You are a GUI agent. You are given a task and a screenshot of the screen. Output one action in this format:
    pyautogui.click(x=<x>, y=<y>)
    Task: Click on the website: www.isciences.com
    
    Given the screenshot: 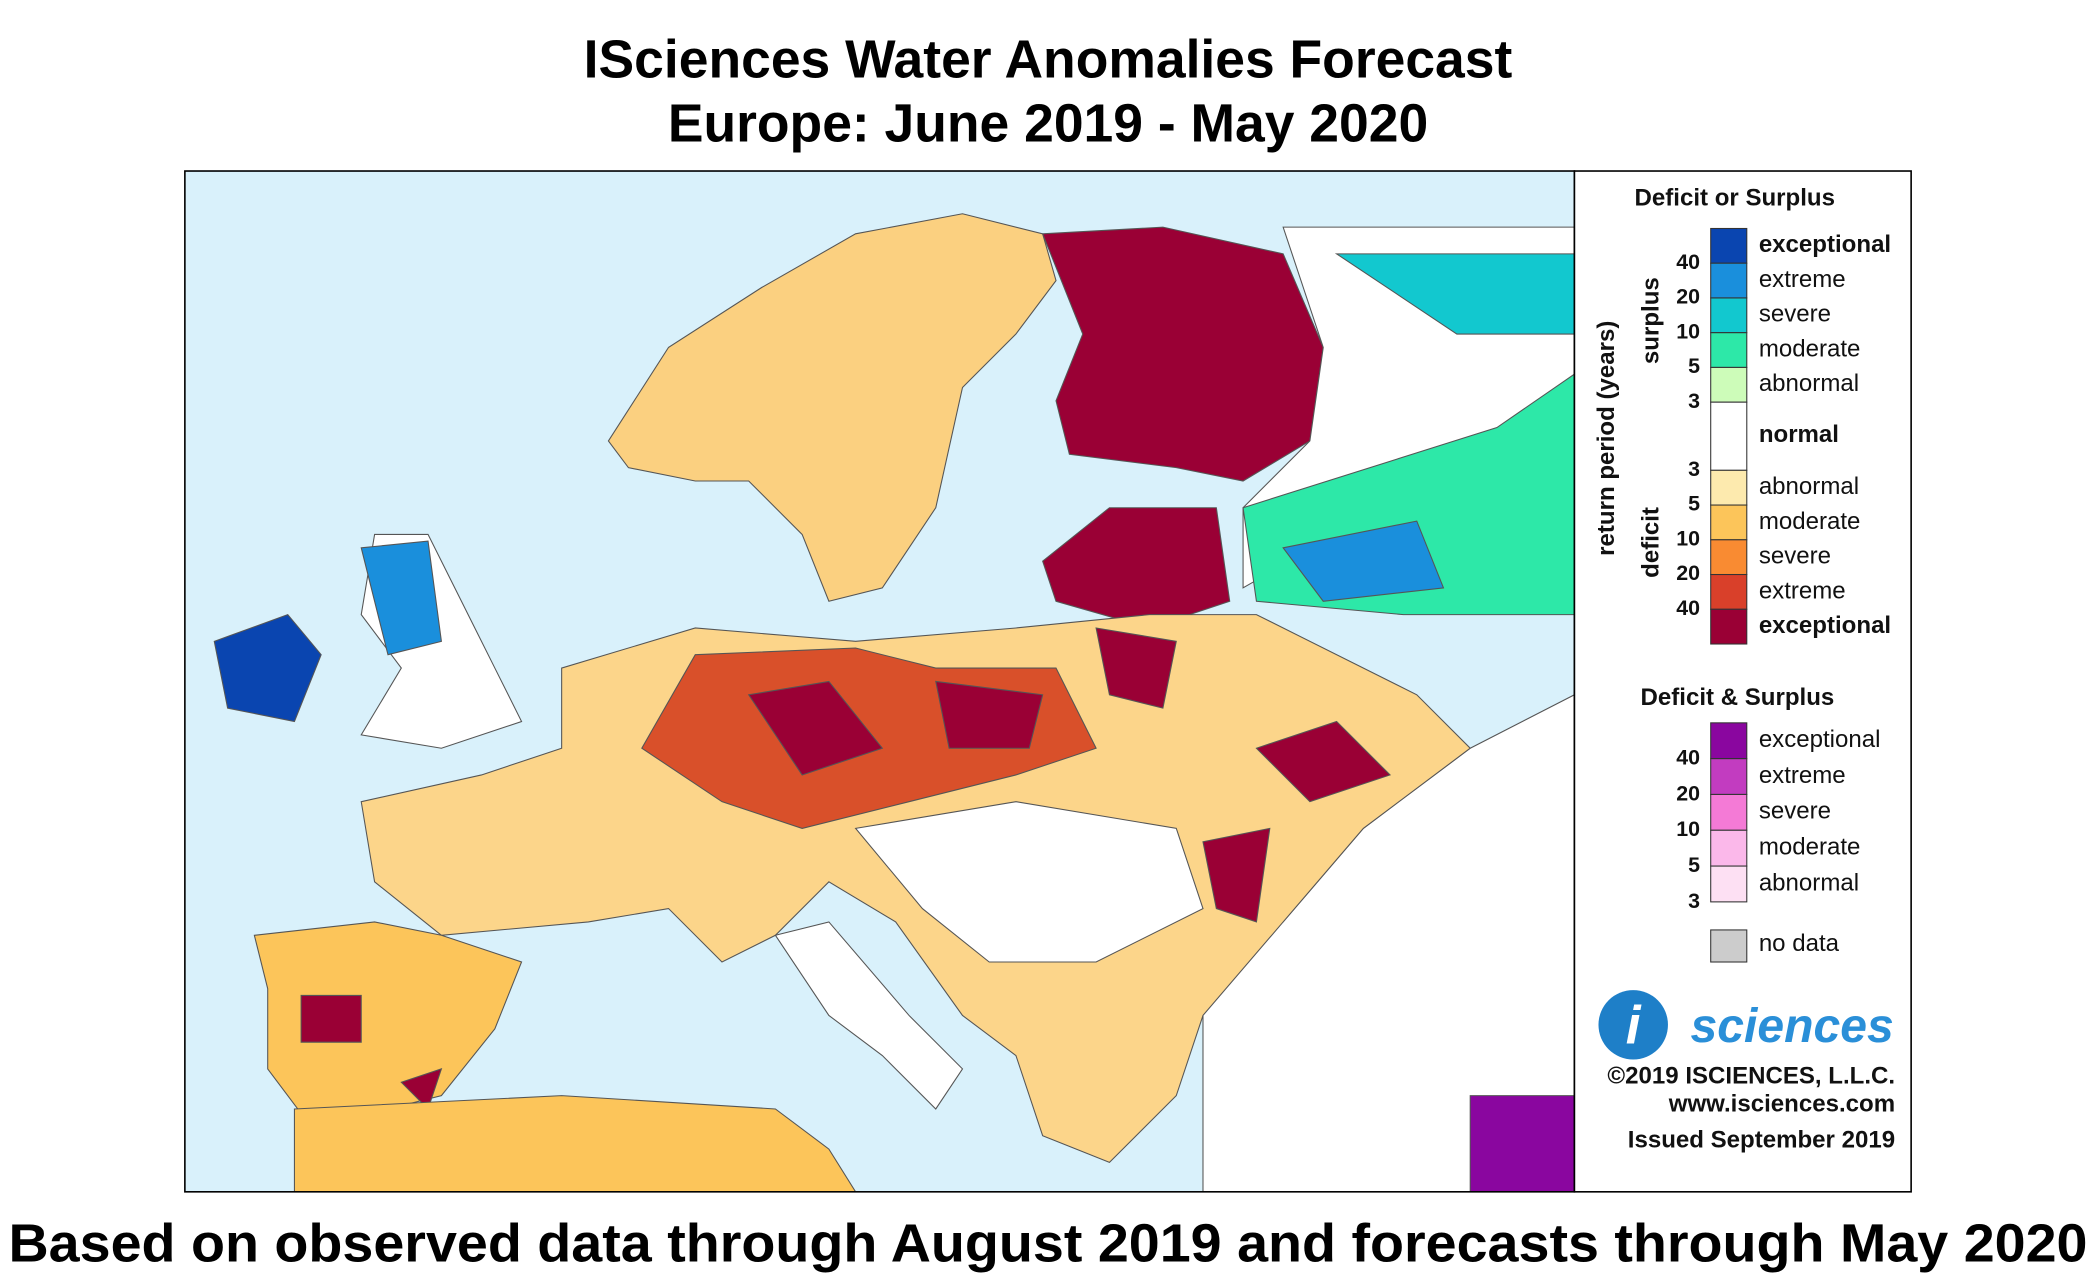 What is the action you would take?
    pyautogui.click(x=1781, y=1103)
    